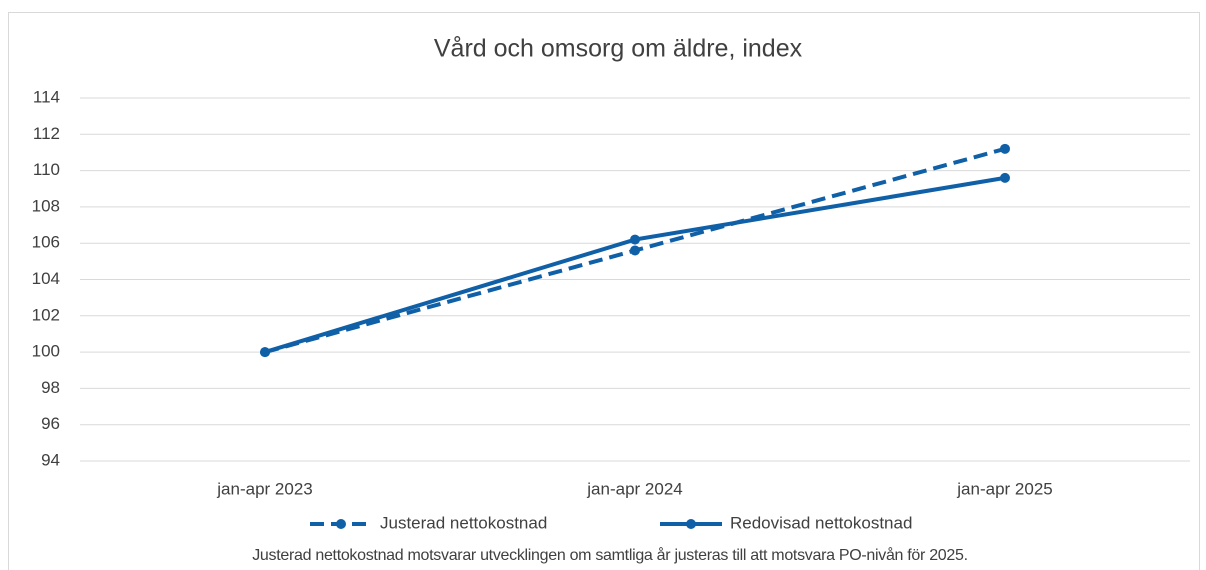  What do you see at coordinates (821, 522) in the screenshot?
I see `legend-label: Redovisad nettokostnad` at bounding box center [821, 522].